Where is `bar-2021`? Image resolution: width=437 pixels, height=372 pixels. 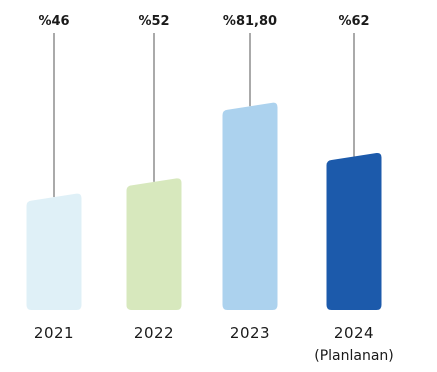
bar-2021 is located at coordinates (54, 251).